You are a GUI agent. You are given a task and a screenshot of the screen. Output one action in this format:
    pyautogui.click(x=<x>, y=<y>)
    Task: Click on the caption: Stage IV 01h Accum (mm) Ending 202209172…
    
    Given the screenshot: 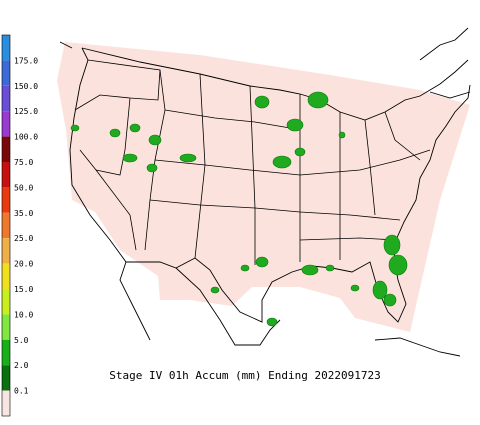 What is the action you would take?
    pyautogui.click(x=245, y=375)
    